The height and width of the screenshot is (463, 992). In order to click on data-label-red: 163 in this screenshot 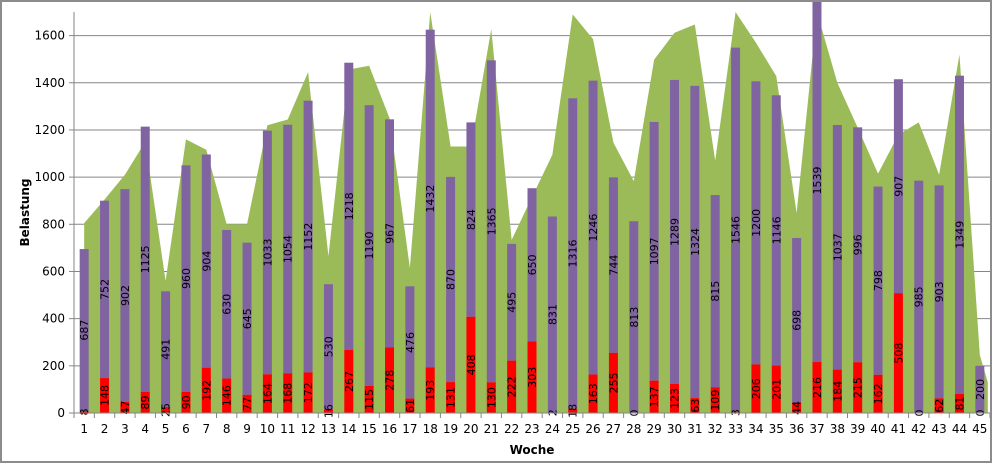, I will do `click(593, 393)`.